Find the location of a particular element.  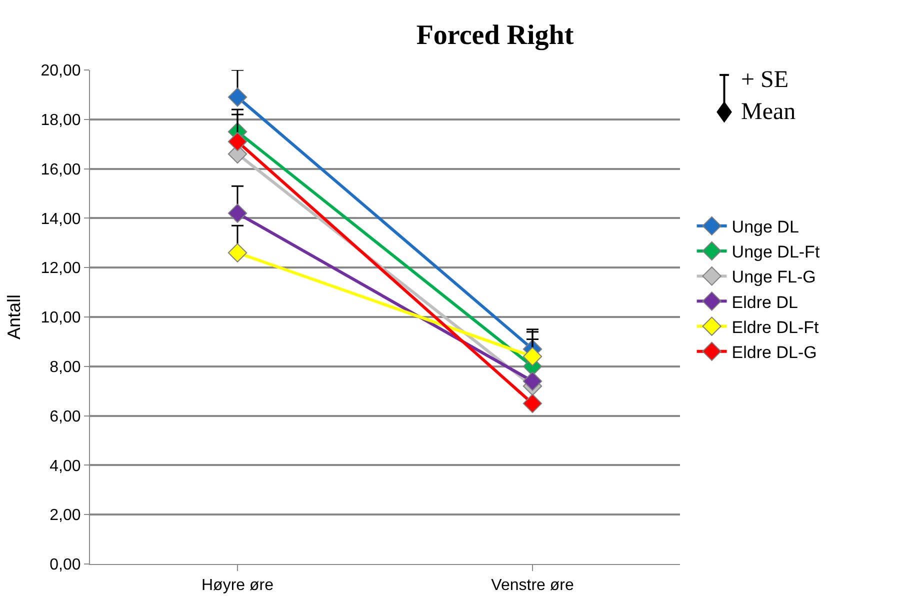

y-tick-label: 6,00 is located at coordinates (65, 417).